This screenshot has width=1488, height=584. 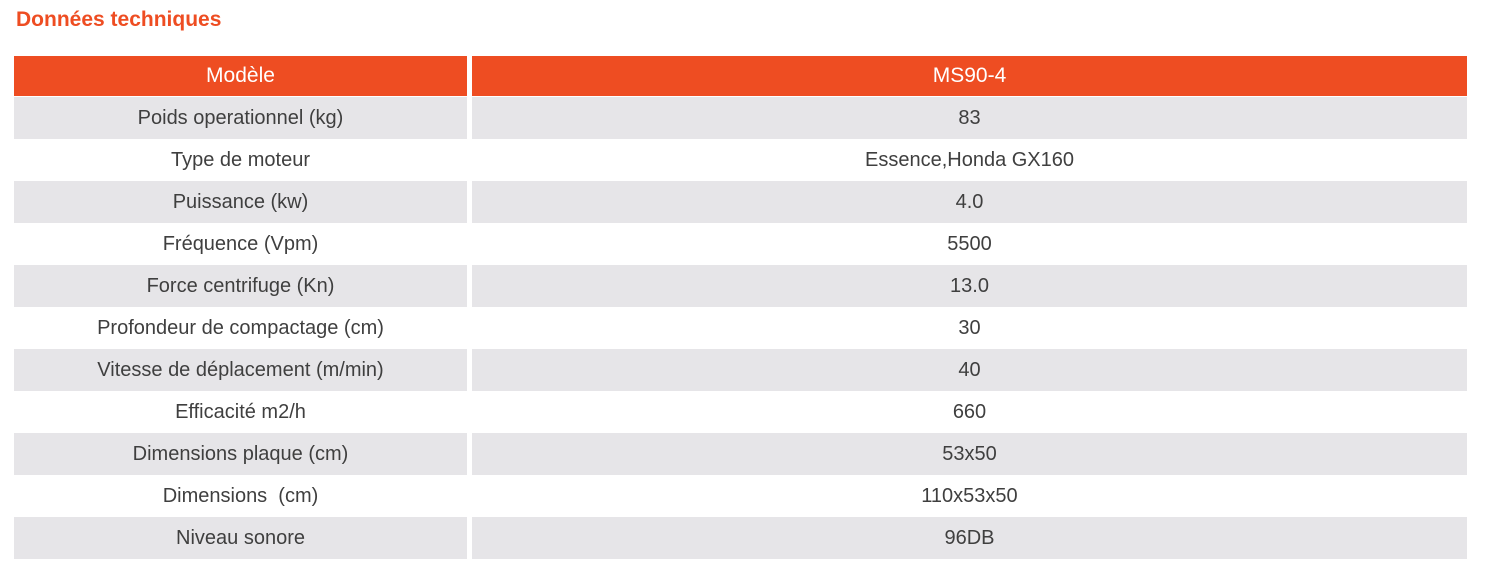 What do you see at coordinates (243, 286) in the screenshot?
I see `spec-label-cell: Force centrifuge (Kn)` at bounding box center [243, 286].